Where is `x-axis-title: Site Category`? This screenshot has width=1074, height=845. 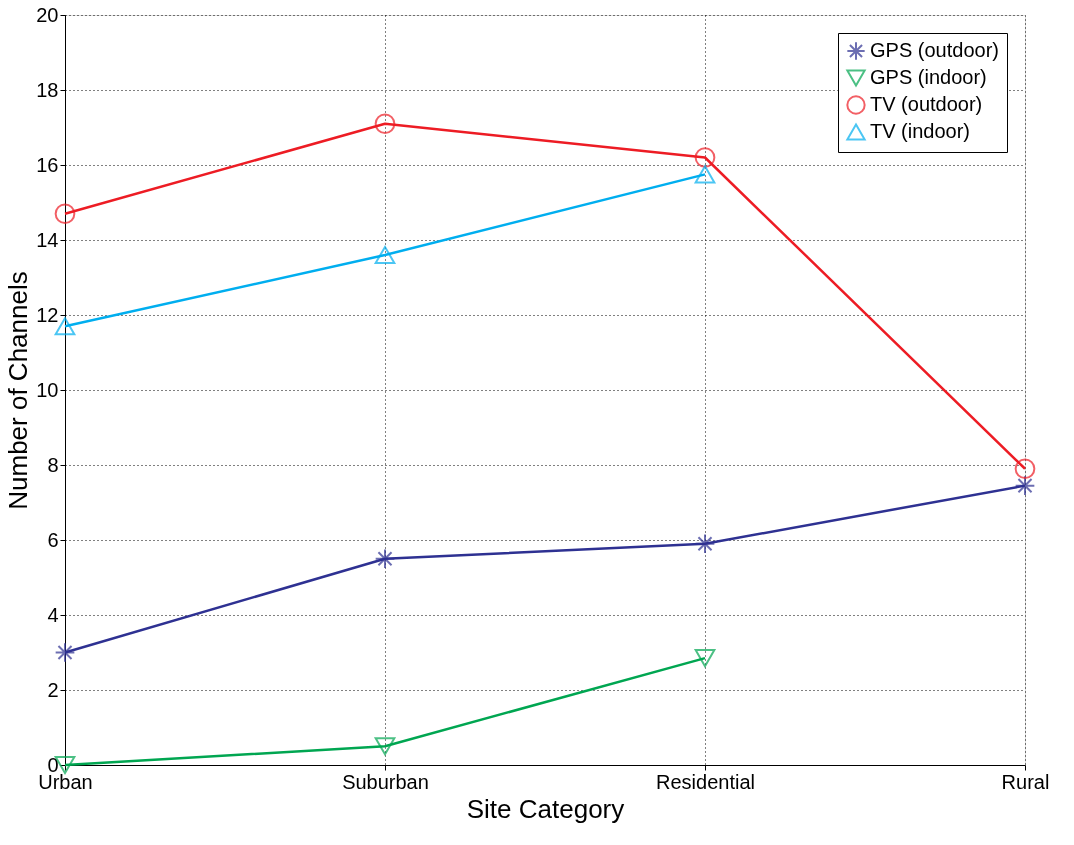
x-axis-title: Site Category is located at coordinates (545, 808).